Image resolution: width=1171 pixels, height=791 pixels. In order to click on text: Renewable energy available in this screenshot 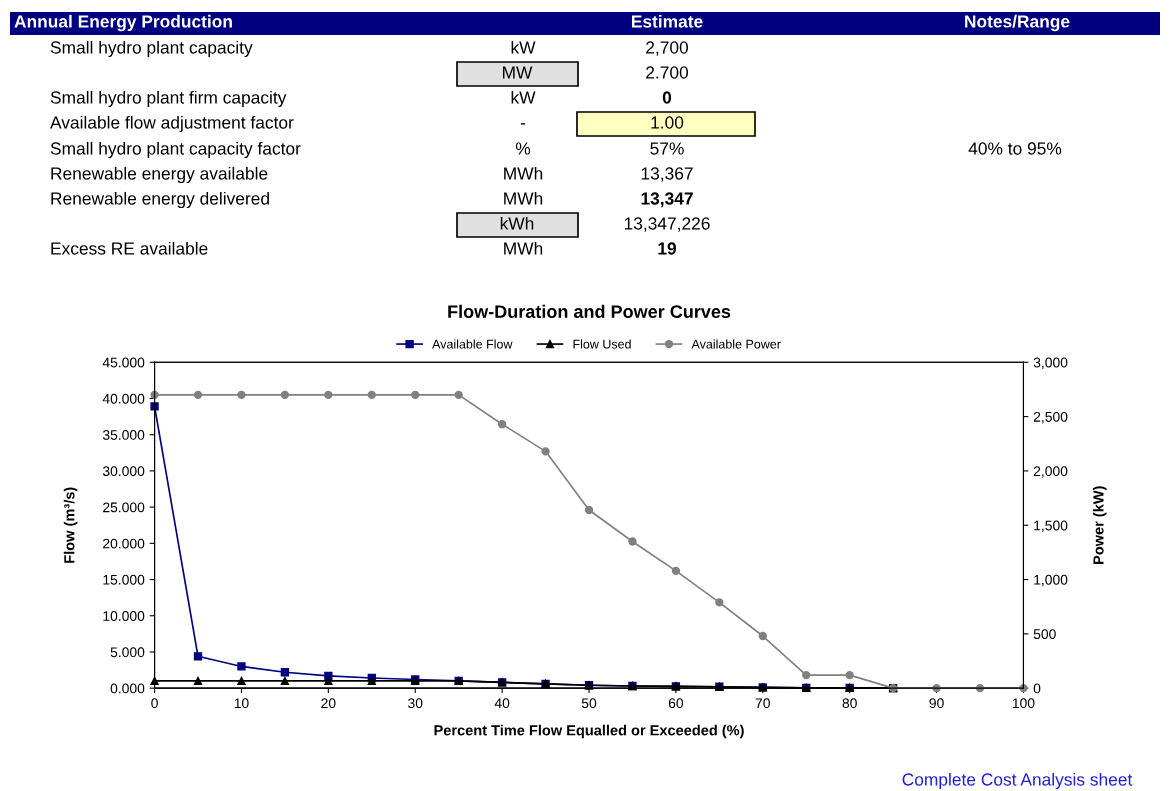, I will do `click(159, 175)`.